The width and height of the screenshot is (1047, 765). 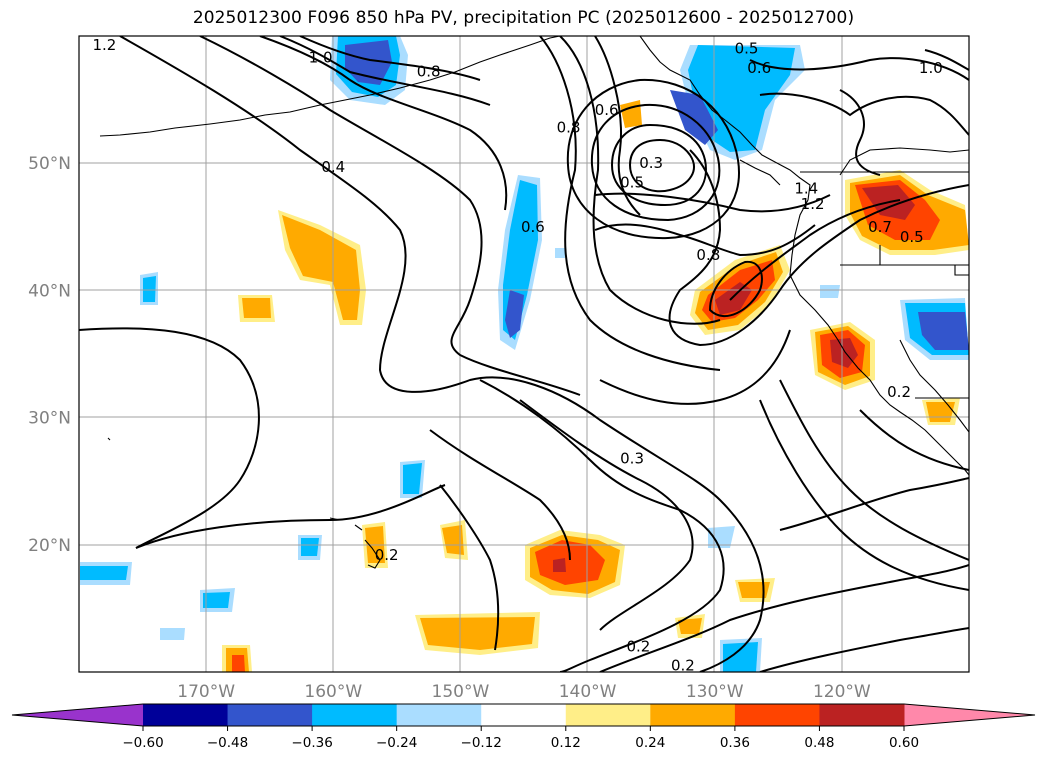 What do you see at coordinates (49, 164) in the screenshot?
I see `lat-tick-label: 50°N` at bounding box center [49, 164].